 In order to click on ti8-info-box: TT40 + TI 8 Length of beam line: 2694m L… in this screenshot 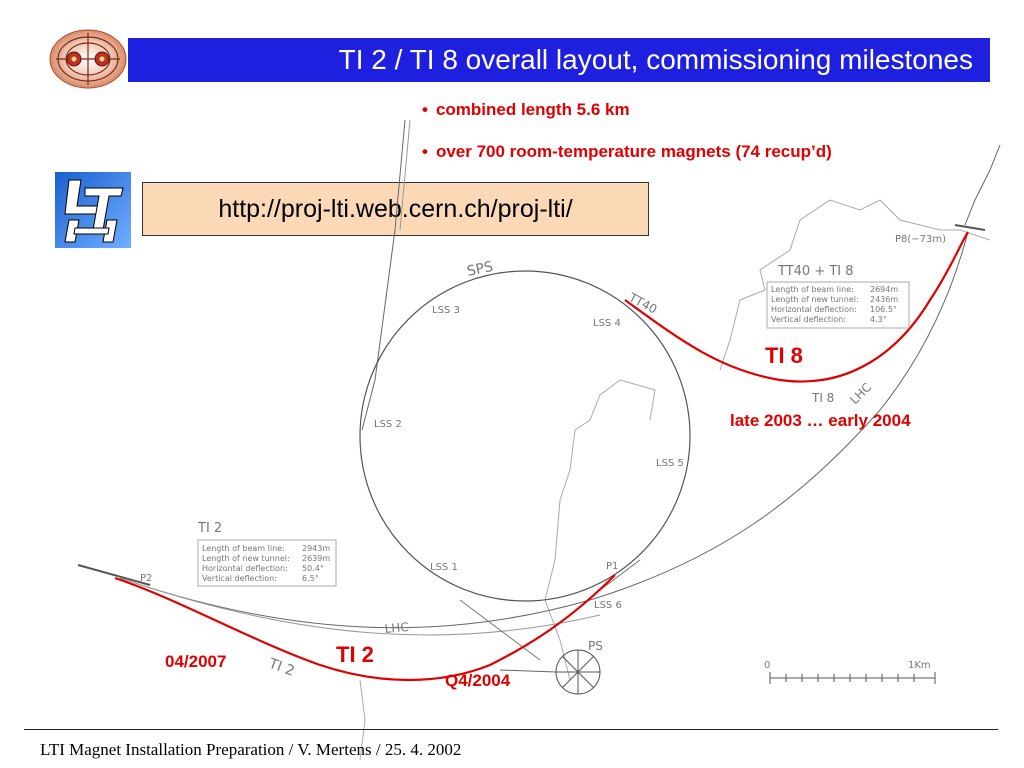, I will do `click(838, 296)`.